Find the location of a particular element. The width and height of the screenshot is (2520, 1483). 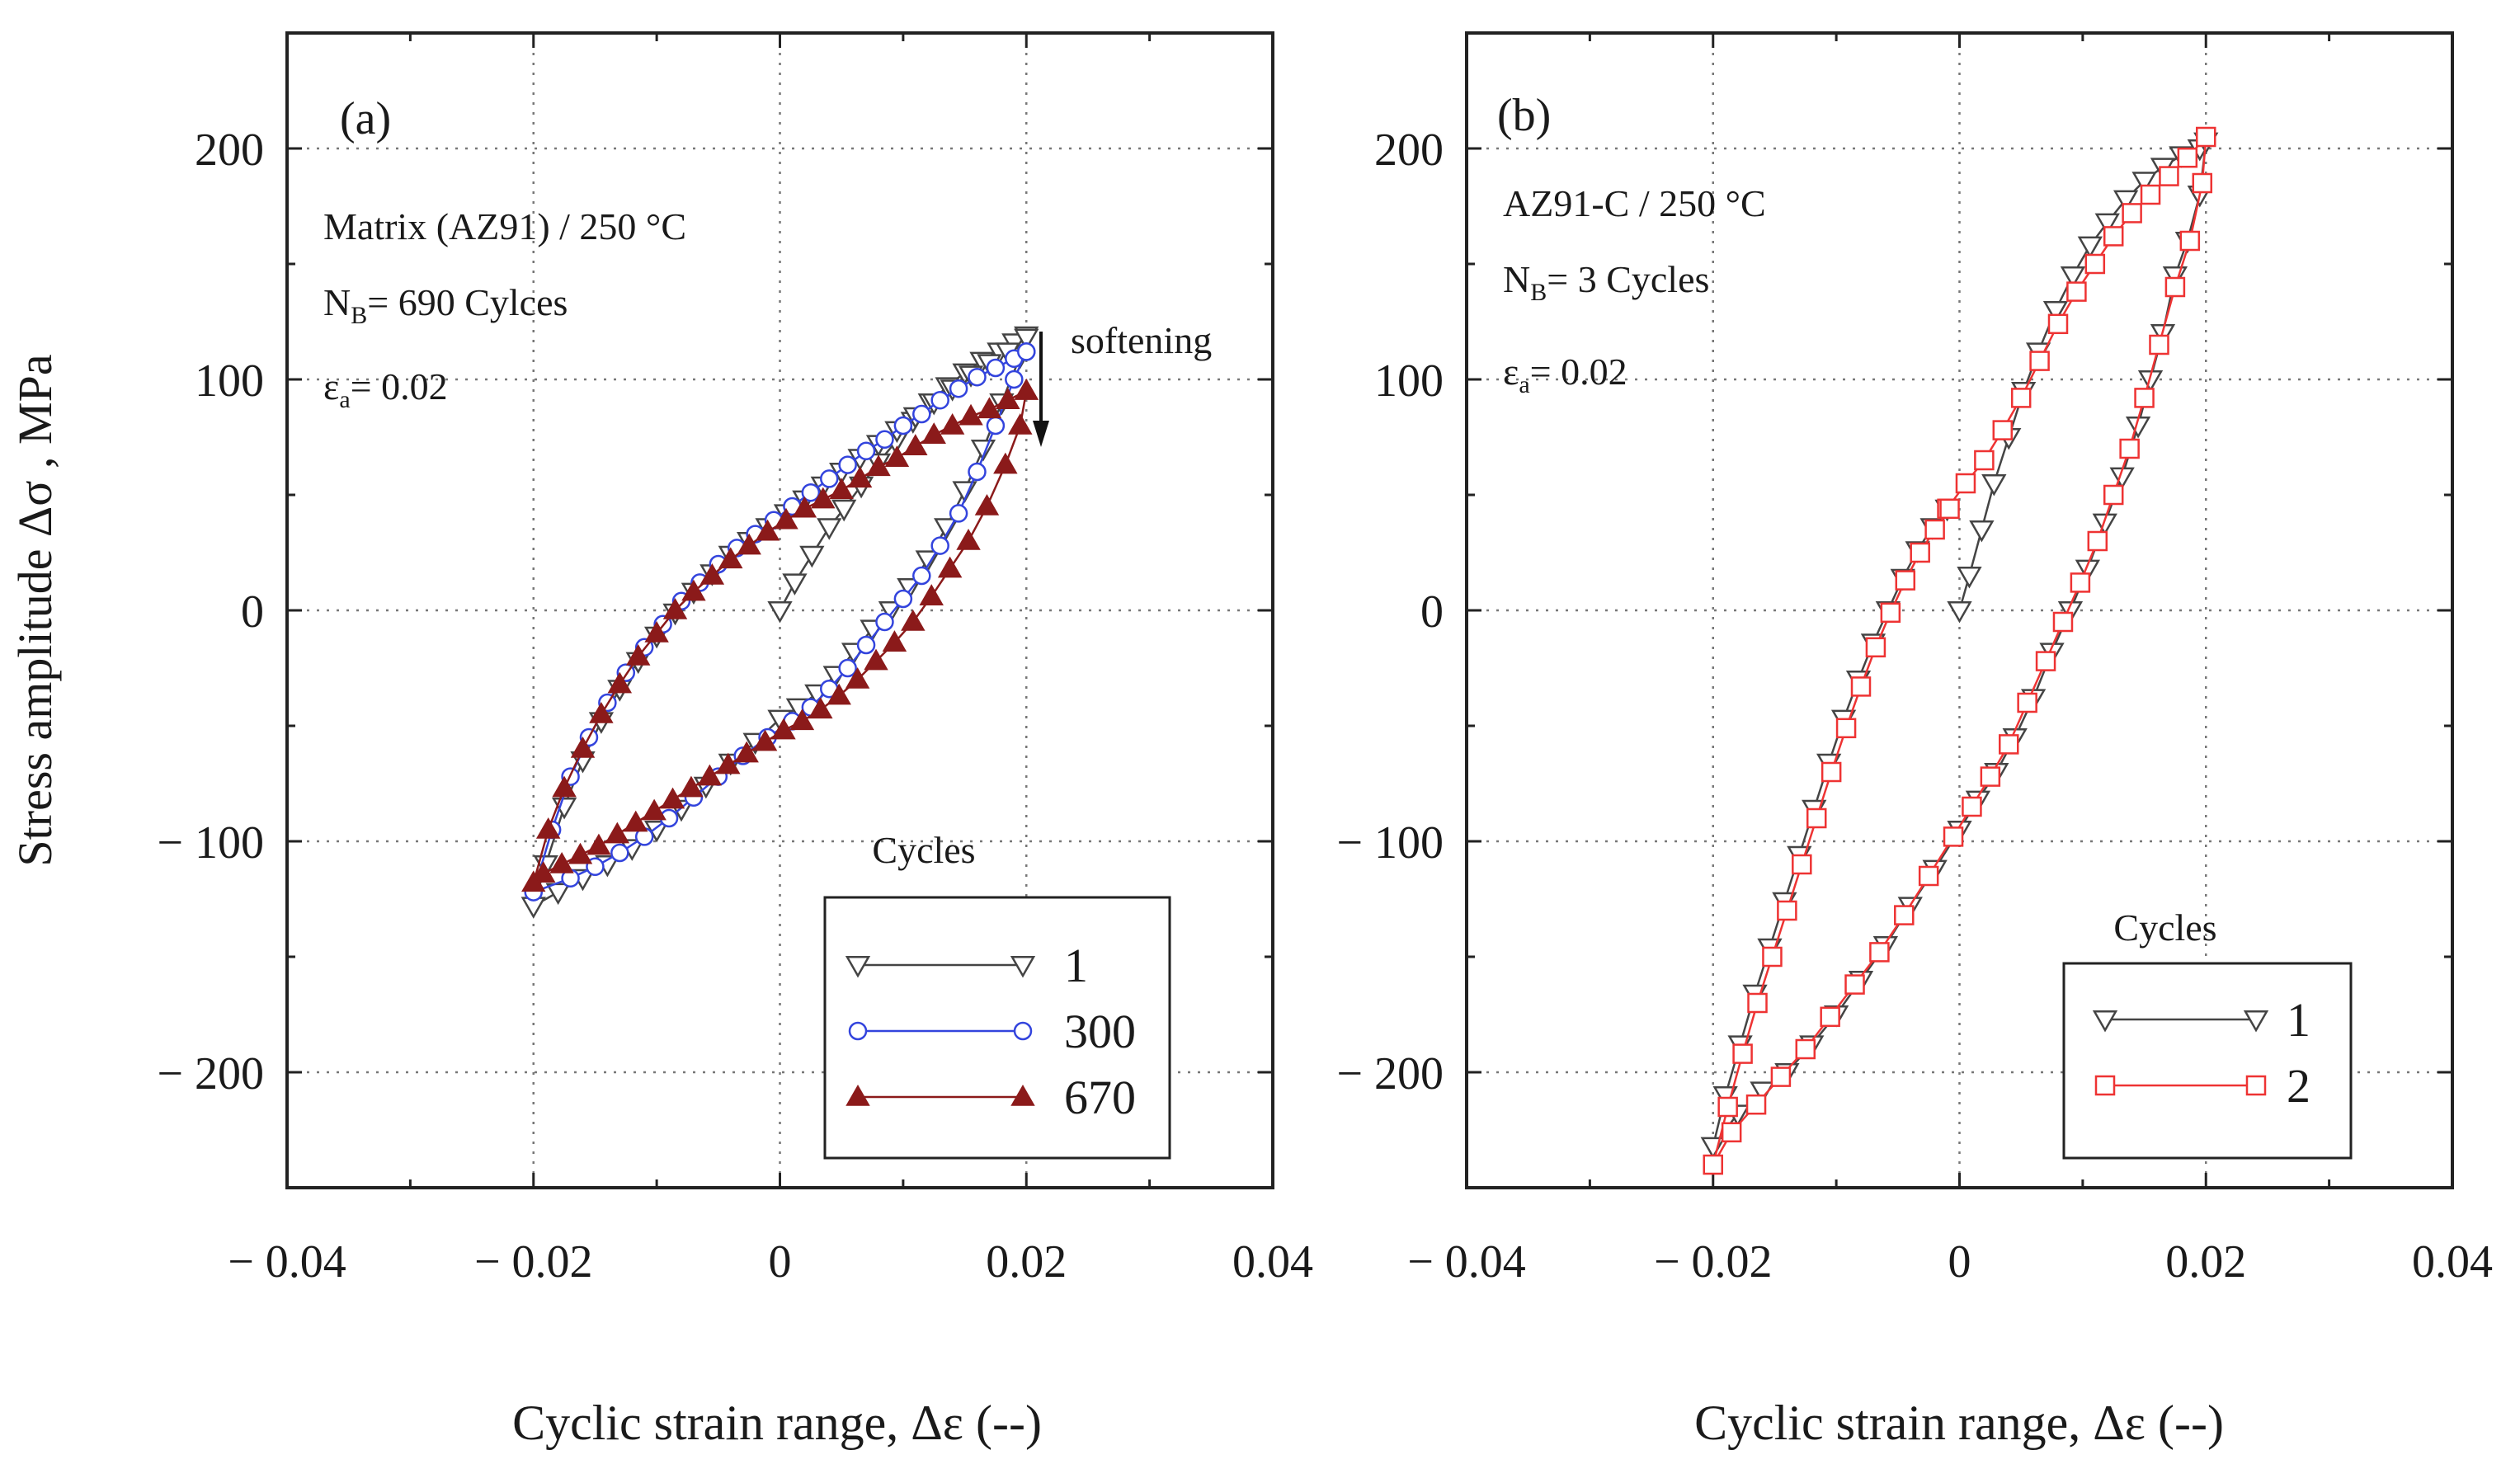

legend-box-a is located at coordinates (997, 1028).